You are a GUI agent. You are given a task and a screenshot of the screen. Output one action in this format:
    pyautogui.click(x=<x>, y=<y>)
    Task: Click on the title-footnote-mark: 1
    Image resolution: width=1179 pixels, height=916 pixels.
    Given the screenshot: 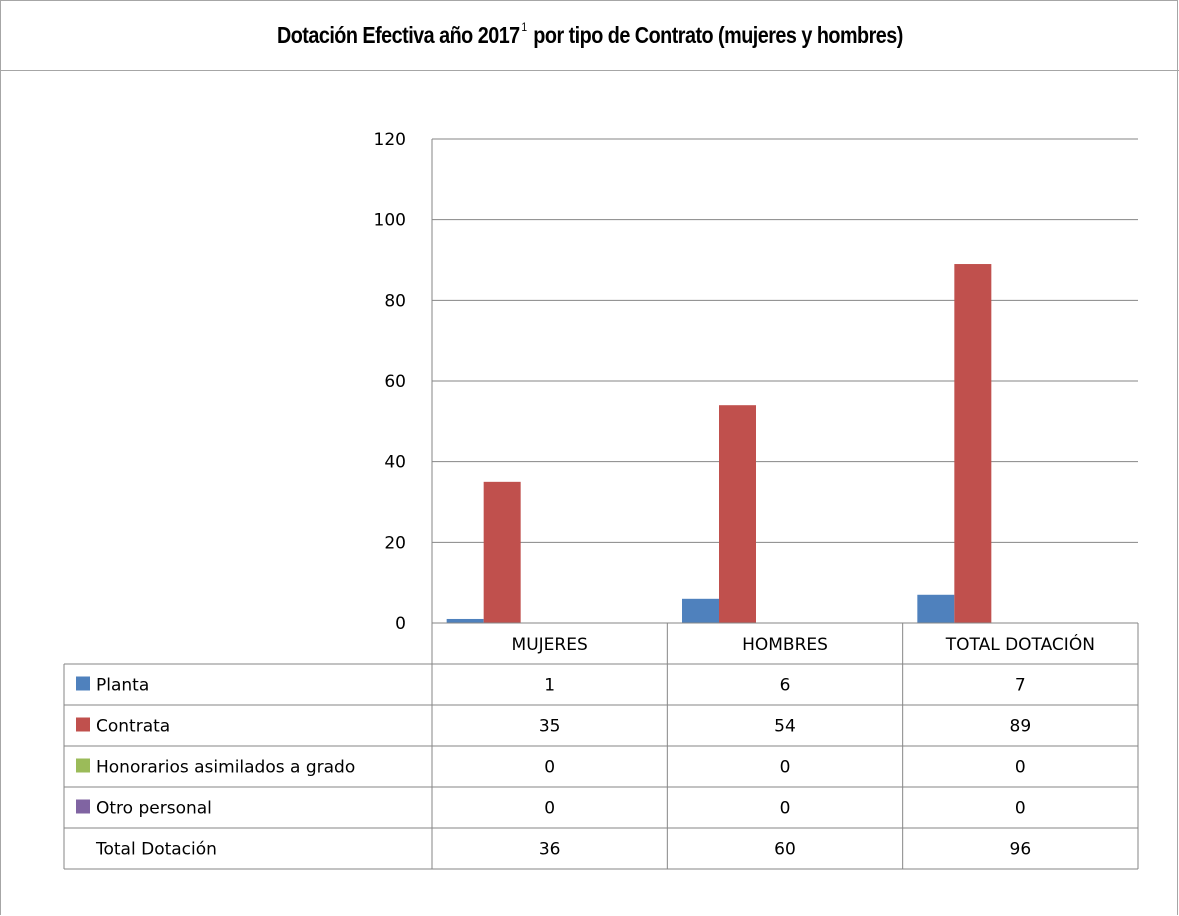 What is the action you would take?
    pyautogui.click(x=523, y=26)
    